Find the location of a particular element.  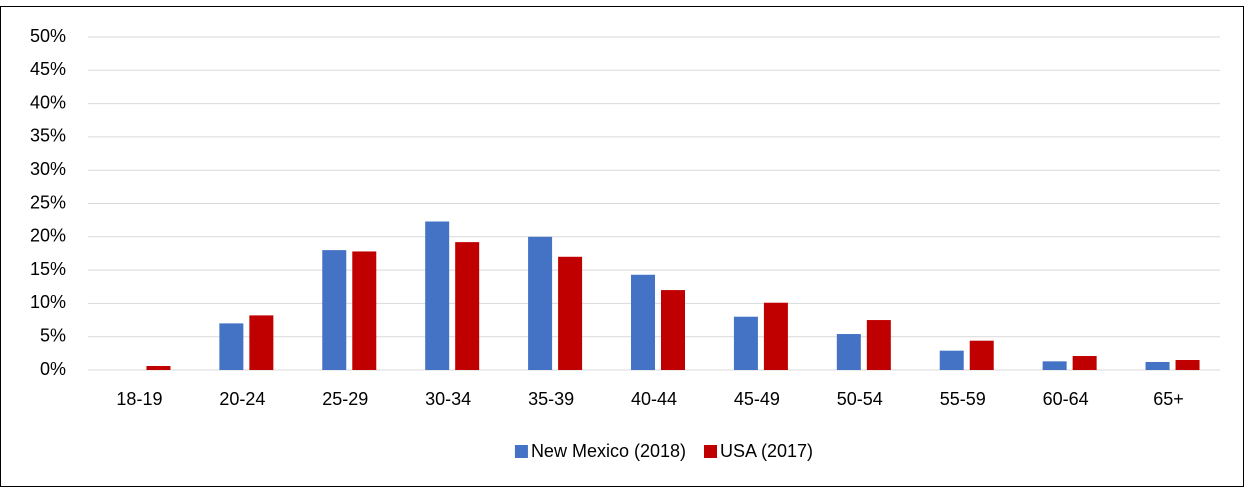

x-tick-label: 55-59 is located at coordinates (963, 399).